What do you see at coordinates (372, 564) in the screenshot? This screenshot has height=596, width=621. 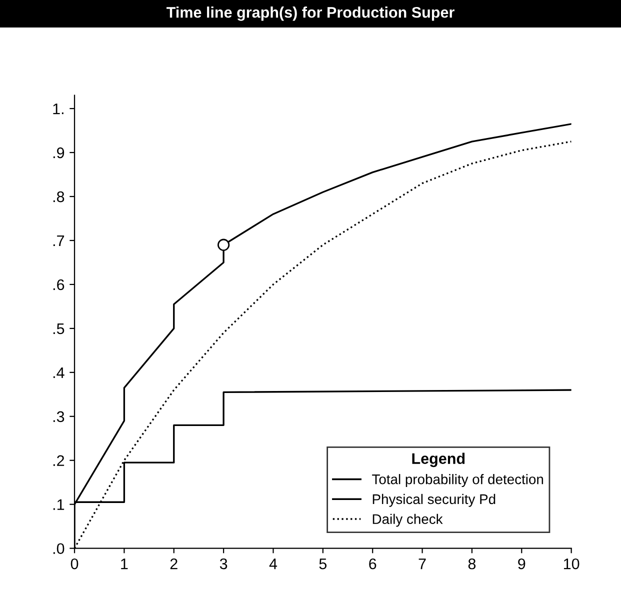 I see `x-tick-label: 6` at bounding box center [372, 564].